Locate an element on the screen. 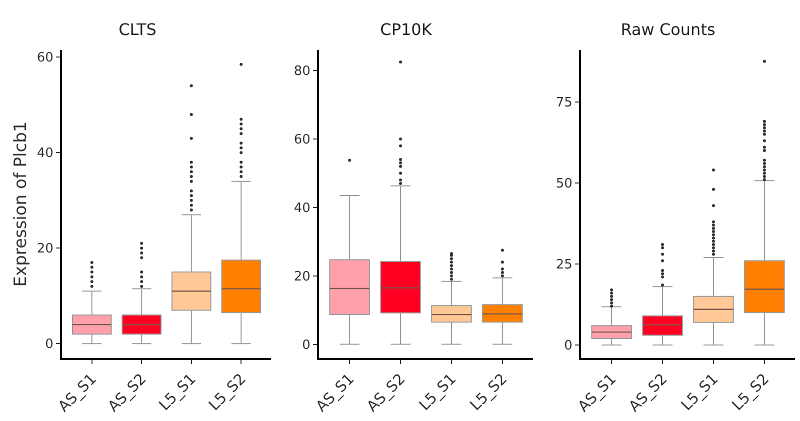  chart-title: Raw Counts is located at coordinates (668, 30).